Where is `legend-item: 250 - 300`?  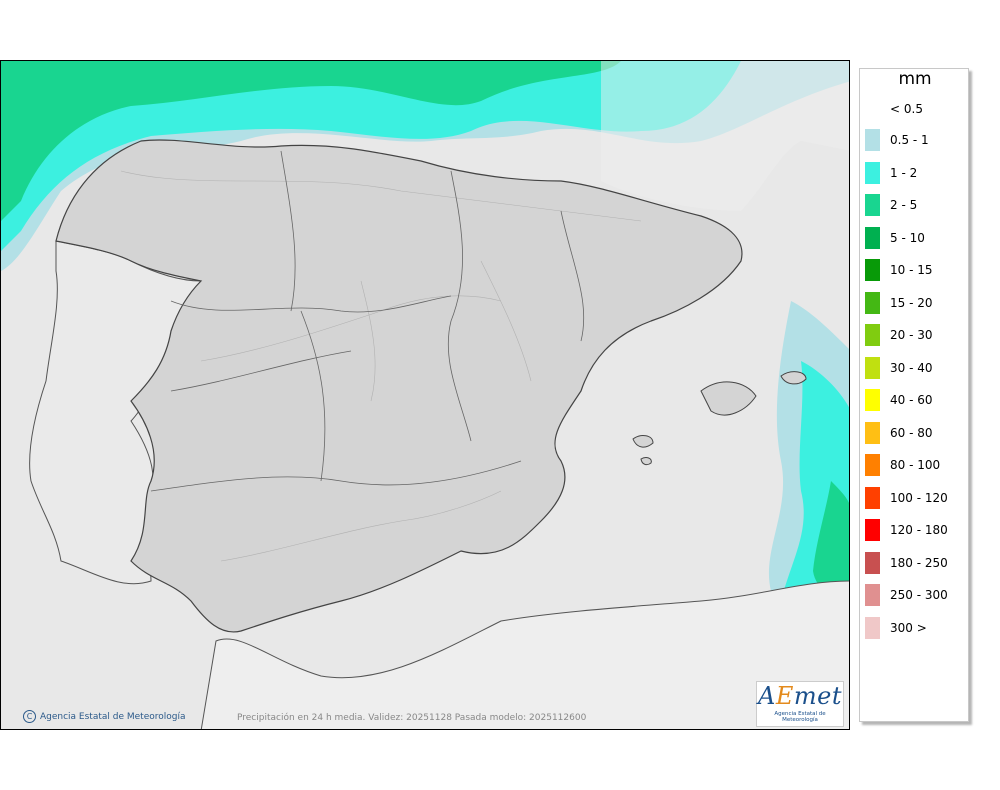 legend-item: 250 - 300 is located at coordinates (906, 595).